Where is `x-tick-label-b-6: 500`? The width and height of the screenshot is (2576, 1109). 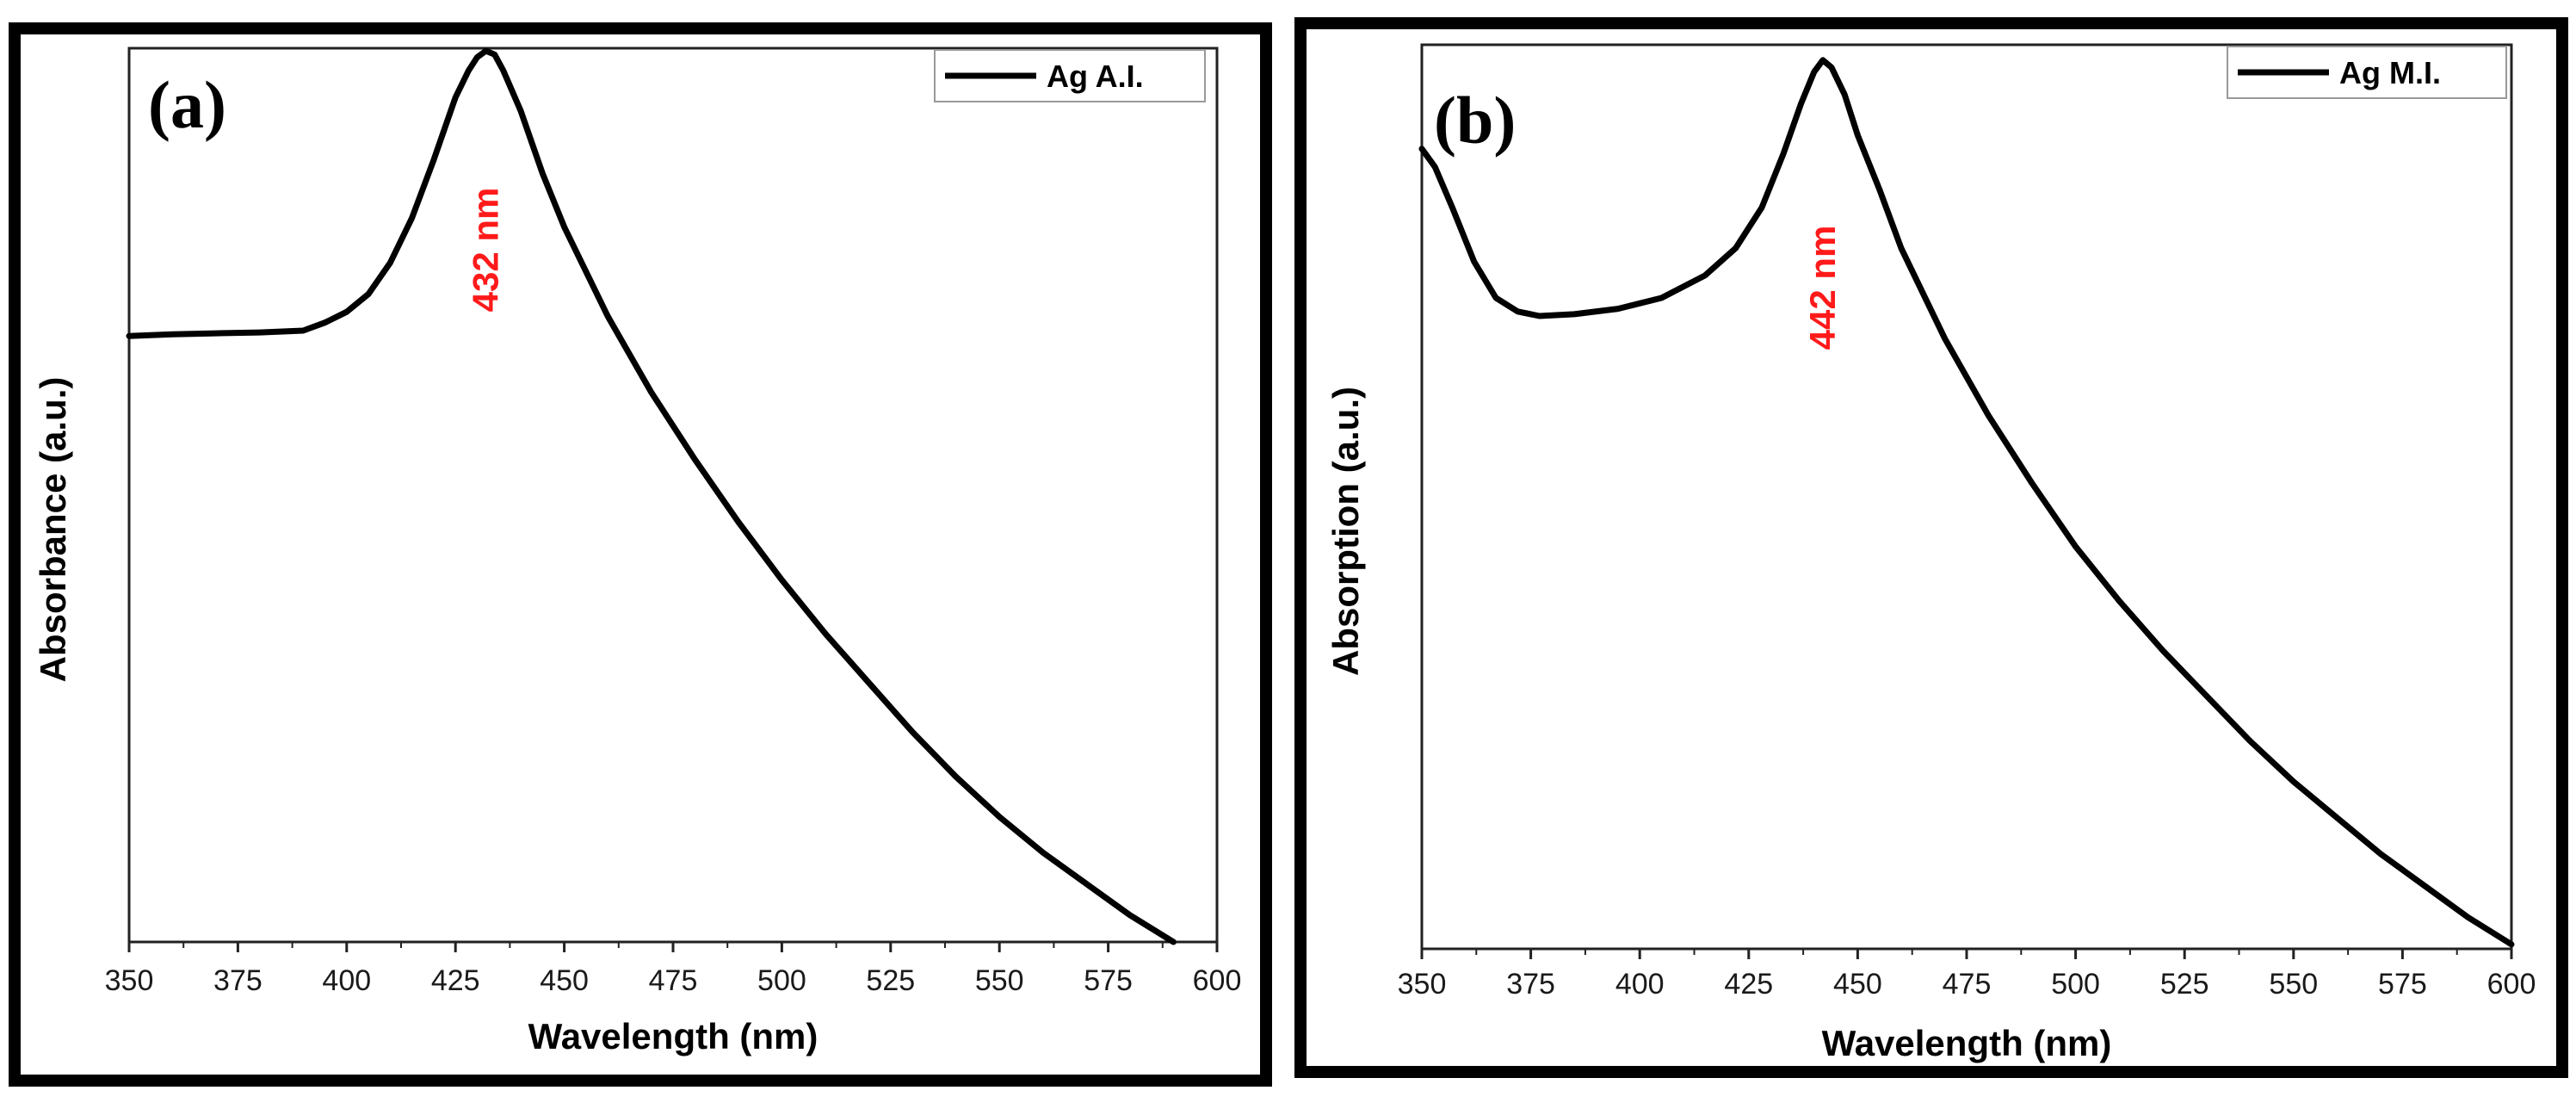
x-tick-label-b-6: 500 is located at coordinates (2075, 984).